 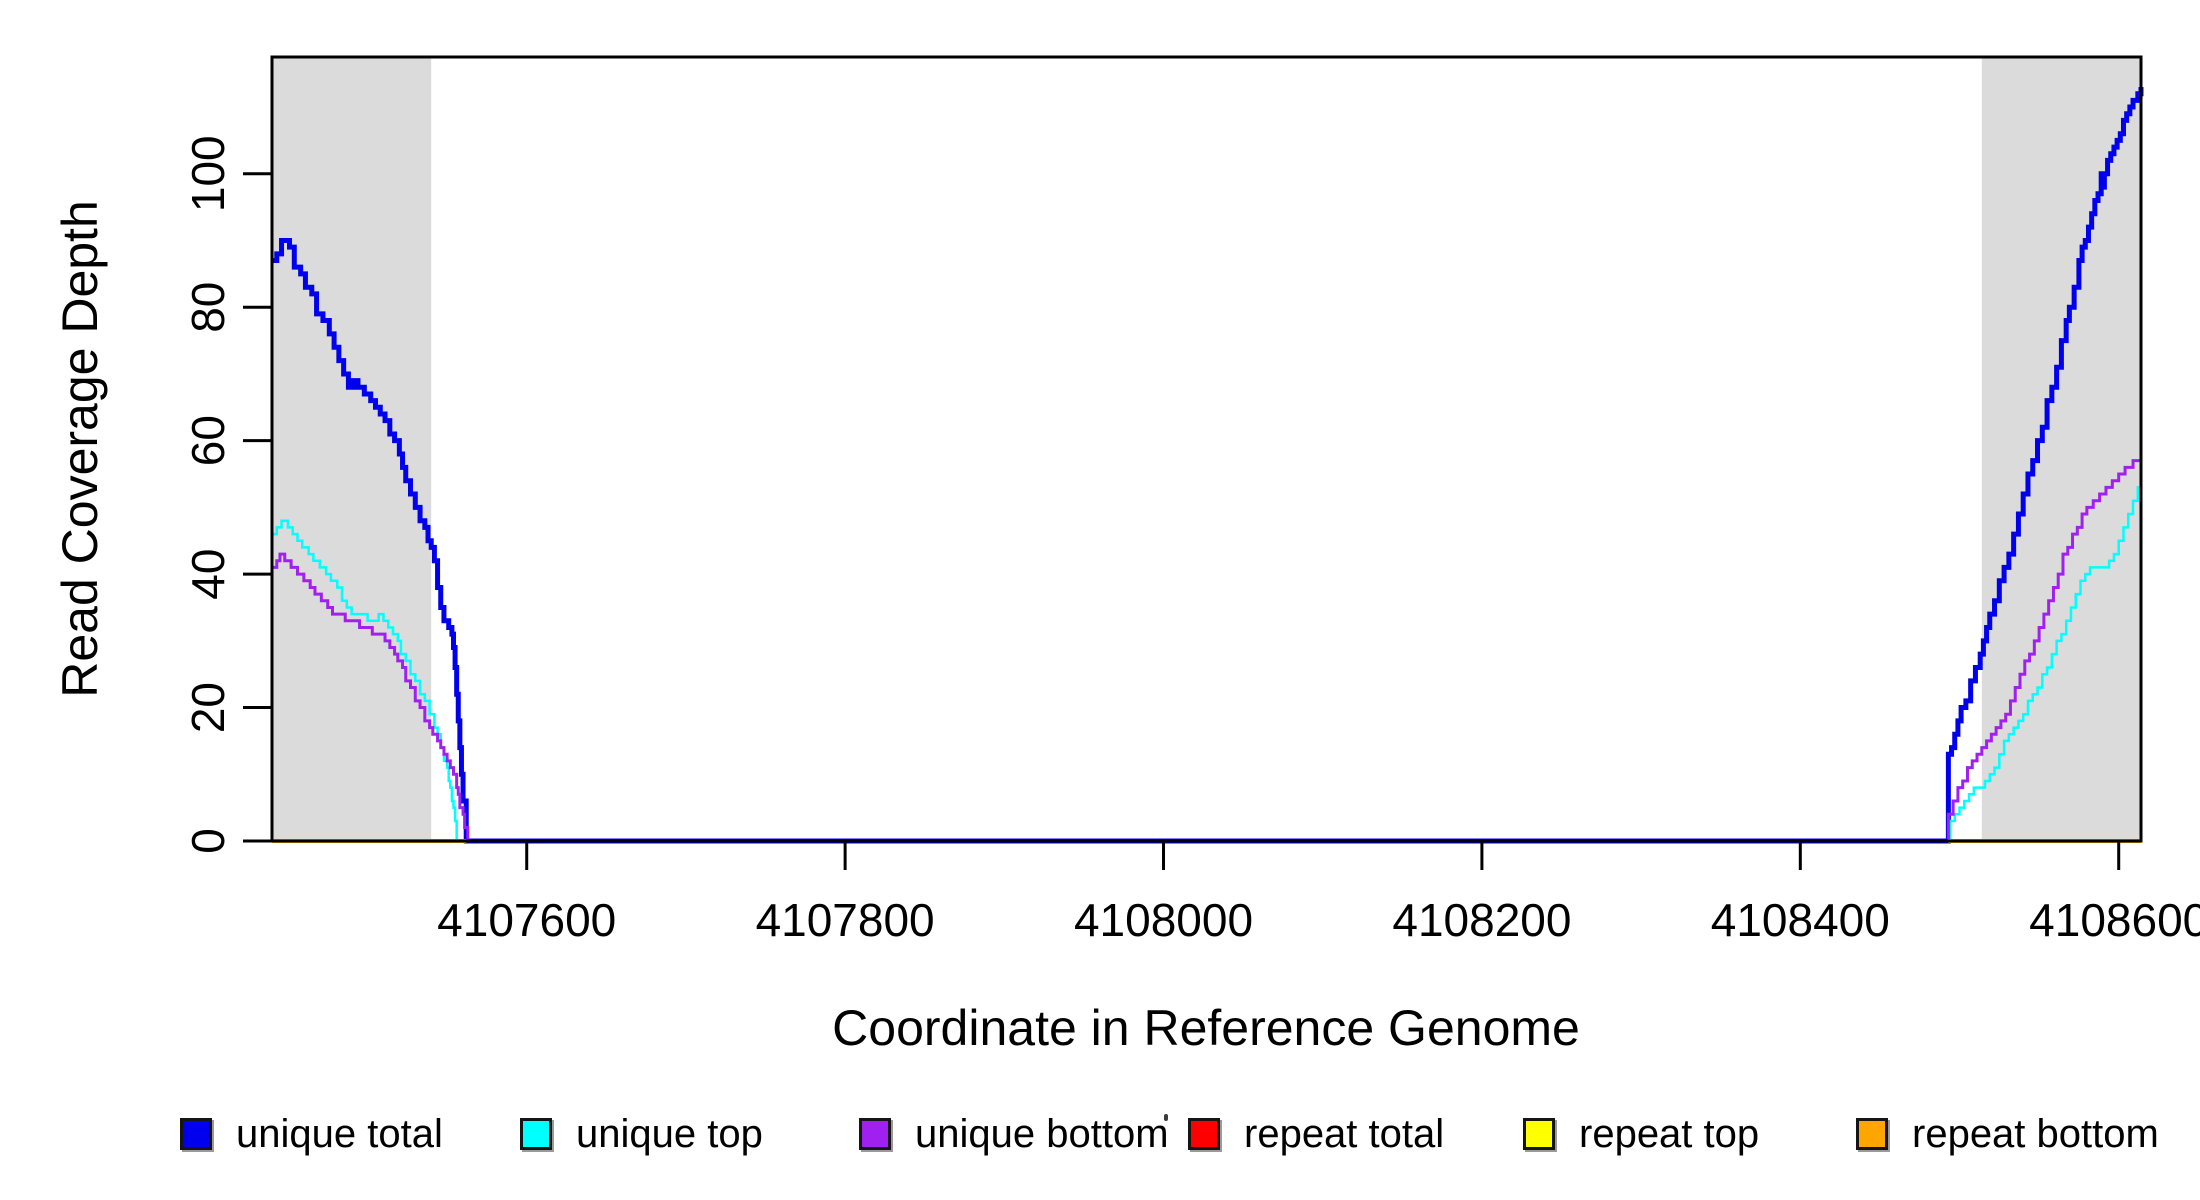 I want to click on y-tick-label: 60, so click(x=208, y=440).